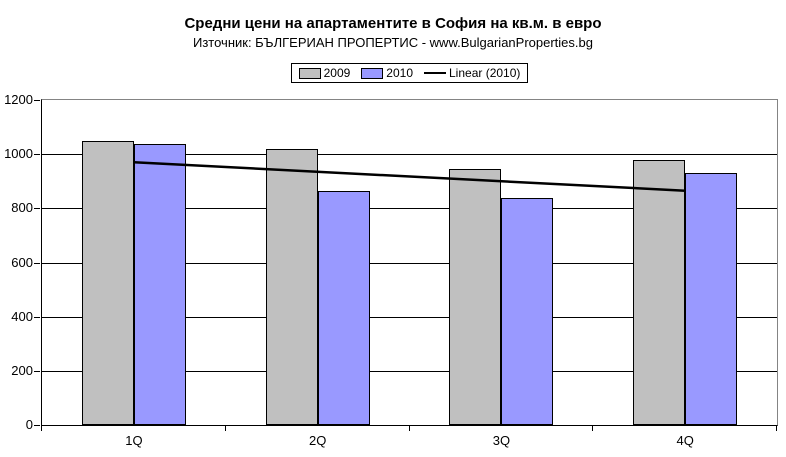 The width and height of the screenshot is (786, 457). I want to click on y-axis-label-400: 400, so click(22, 316).